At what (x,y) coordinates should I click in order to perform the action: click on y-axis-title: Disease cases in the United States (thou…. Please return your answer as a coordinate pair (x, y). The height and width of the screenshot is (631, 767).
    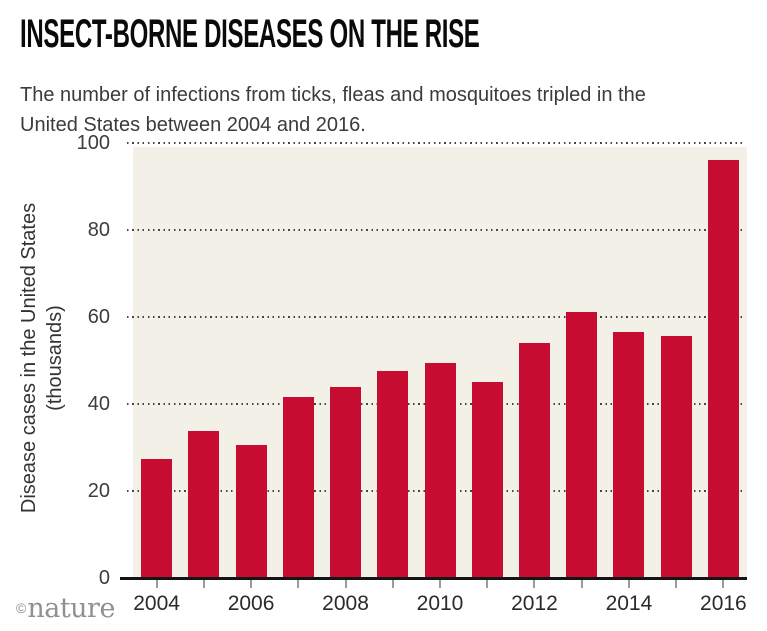
    Looking at the image, I should click on (43, 358).